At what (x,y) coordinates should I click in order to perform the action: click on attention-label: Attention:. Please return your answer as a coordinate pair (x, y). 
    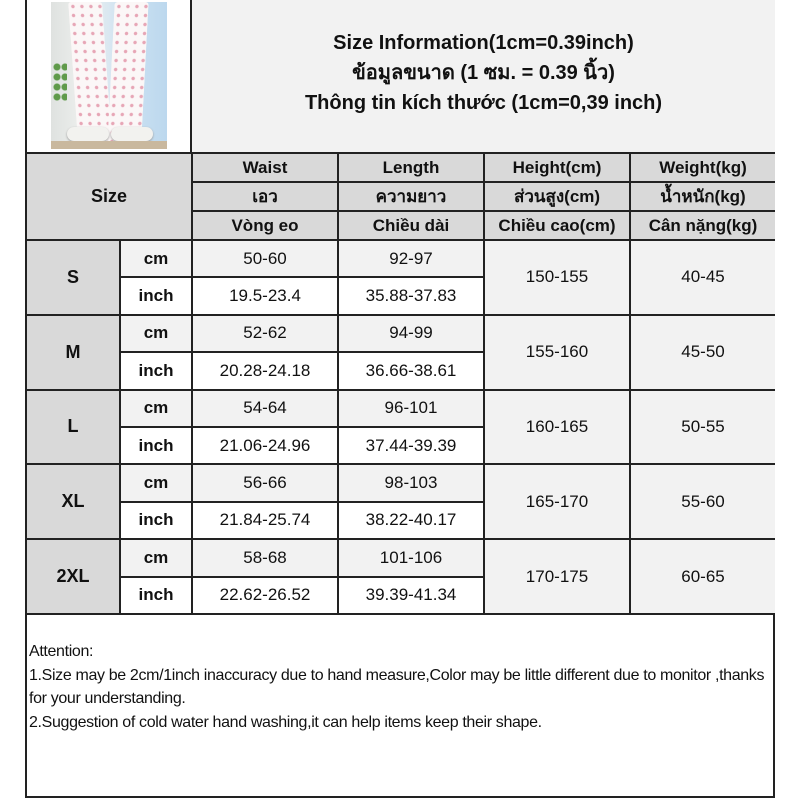
    Looking at the image, I should click on (61, 651).